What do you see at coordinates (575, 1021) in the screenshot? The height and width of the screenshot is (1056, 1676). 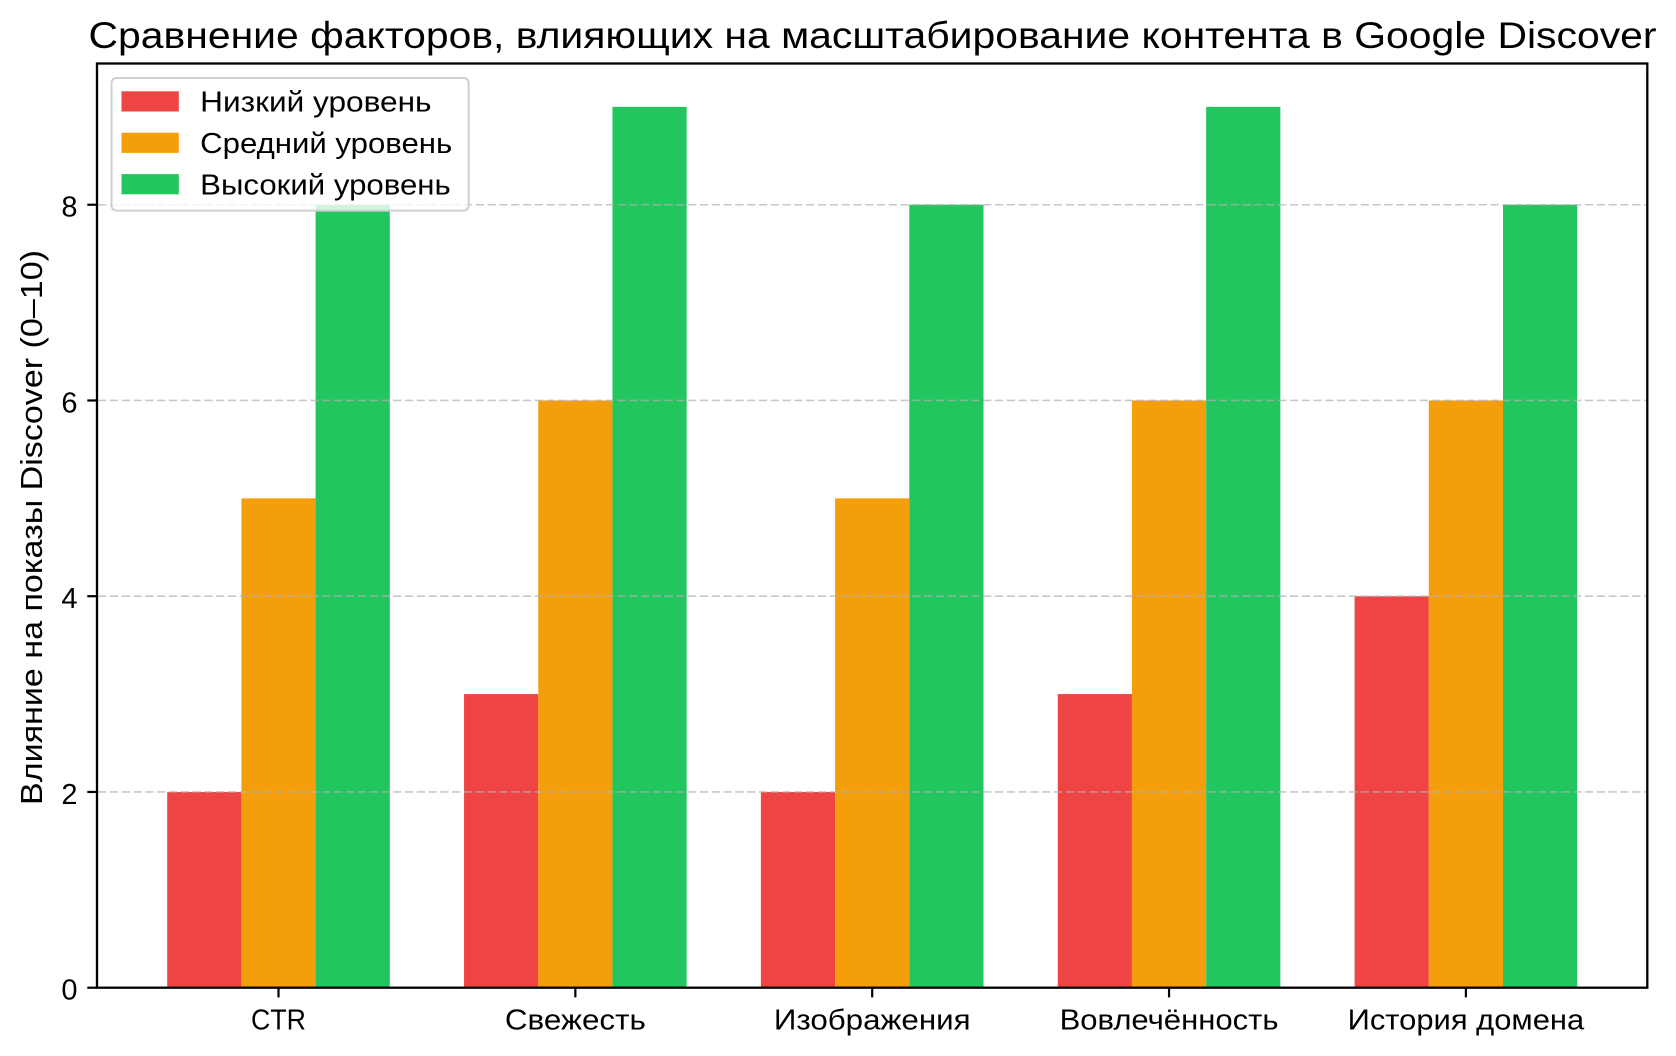 I see `svg-text: Свежесть` at bounding box center [575, 1021].